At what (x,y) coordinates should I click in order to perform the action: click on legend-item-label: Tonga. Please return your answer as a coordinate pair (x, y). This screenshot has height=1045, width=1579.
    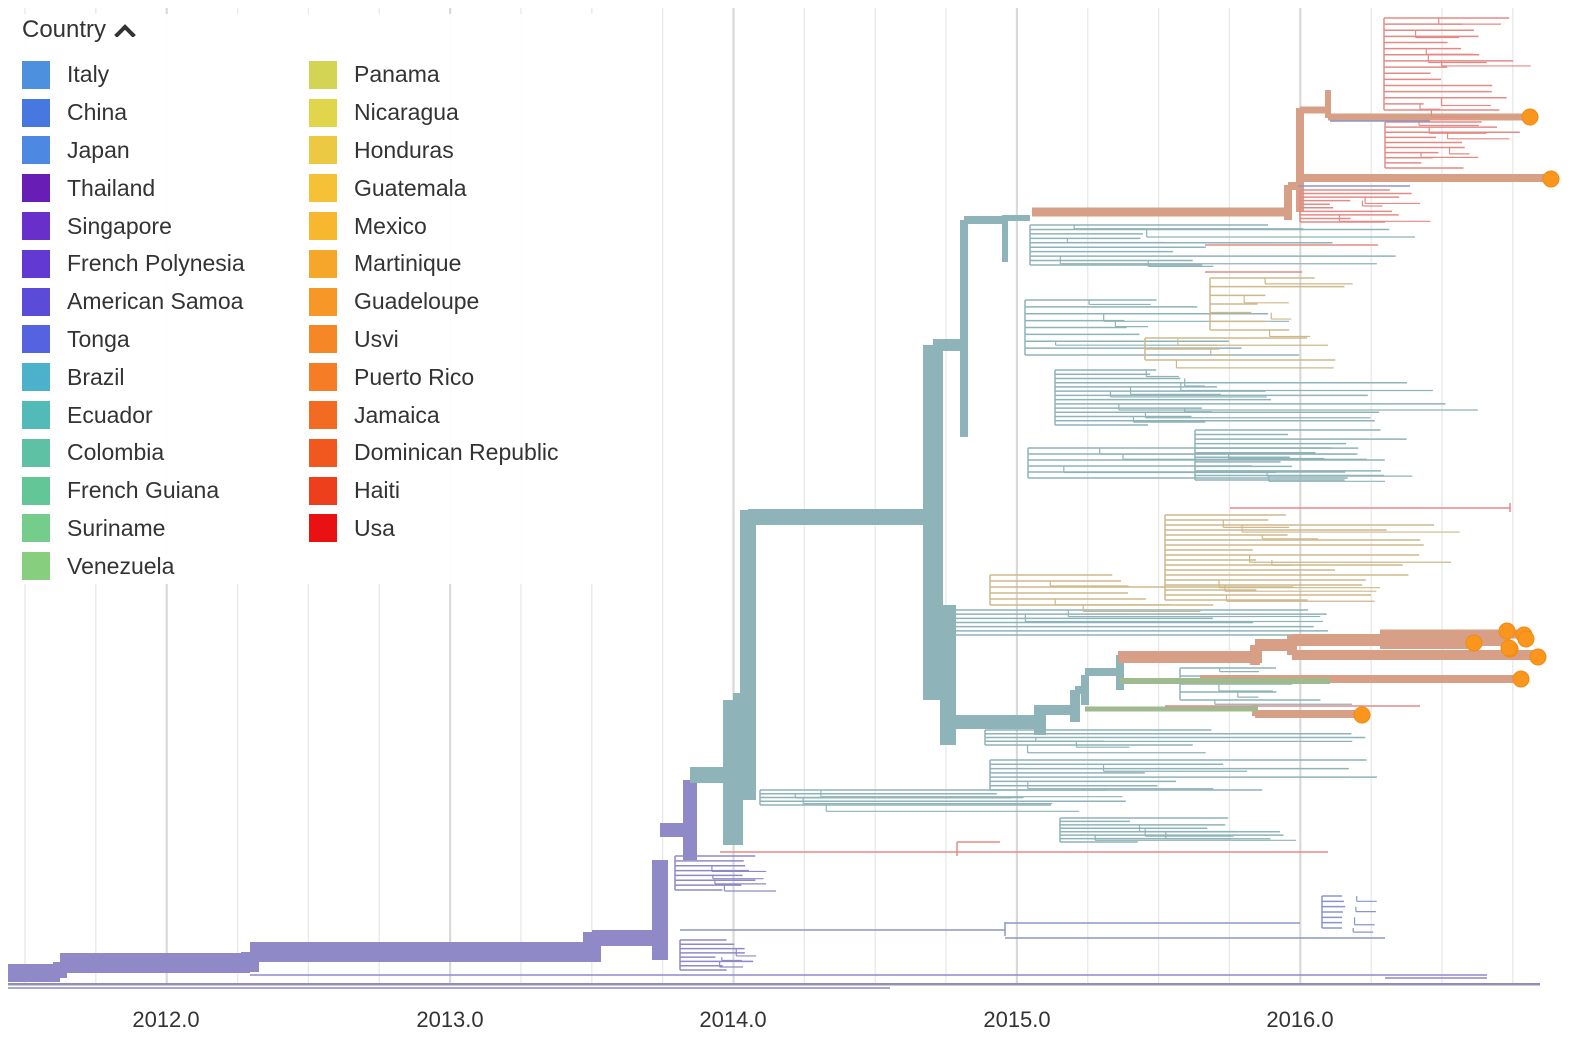
    Looking at the image, I should click on (98, 338).